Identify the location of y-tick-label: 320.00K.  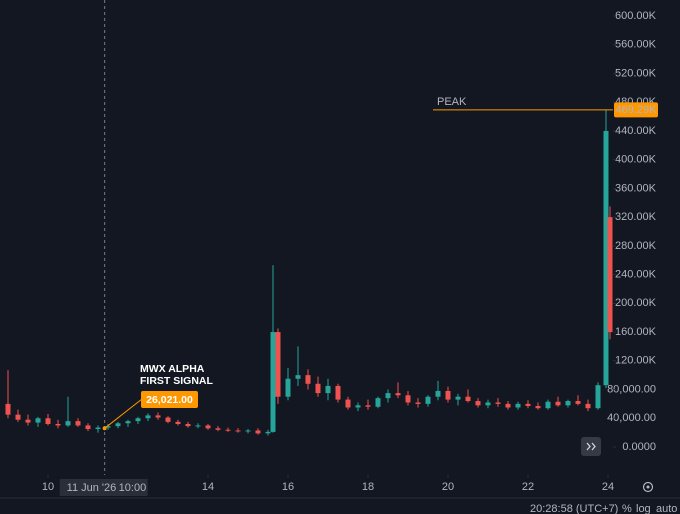
(636, 217).